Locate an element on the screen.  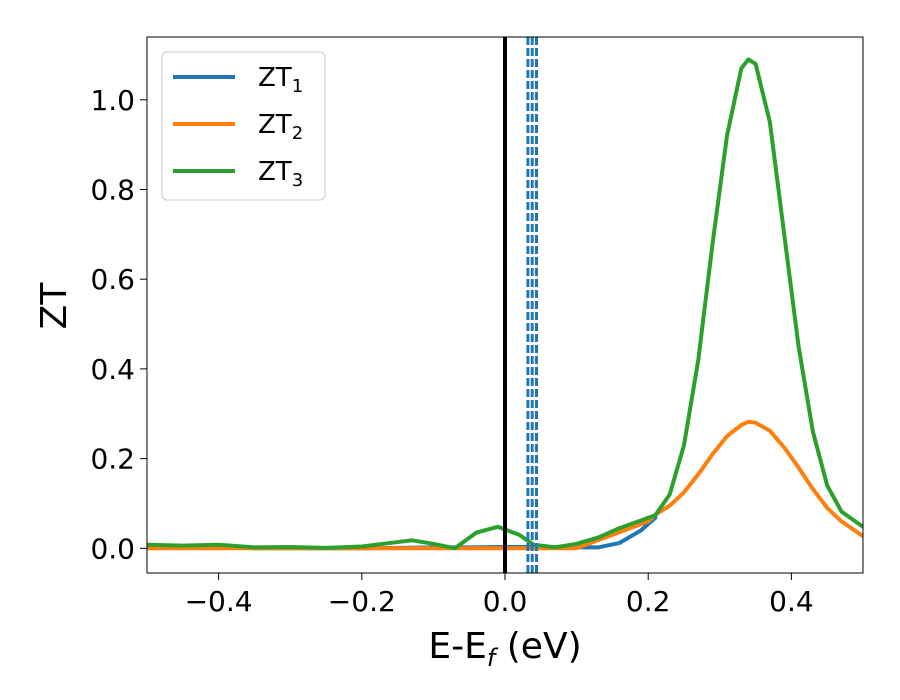
legend-label-zt2: ZT2 is located at coordinates (280, 127).